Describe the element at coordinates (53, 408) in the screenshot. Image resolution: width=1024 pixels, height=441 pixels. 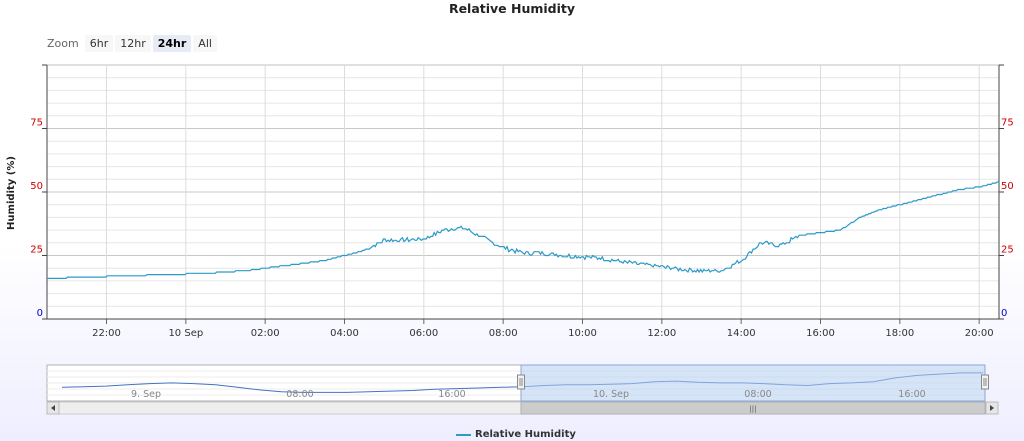
I see `scroll-left-arrow-icon` at that location.